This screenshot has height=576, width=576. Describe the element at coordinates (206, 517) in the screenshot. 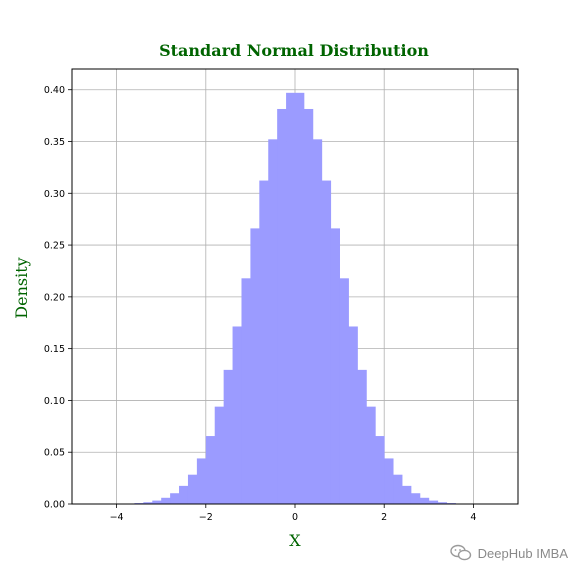

I see `x-tick-label: −2` at that location.